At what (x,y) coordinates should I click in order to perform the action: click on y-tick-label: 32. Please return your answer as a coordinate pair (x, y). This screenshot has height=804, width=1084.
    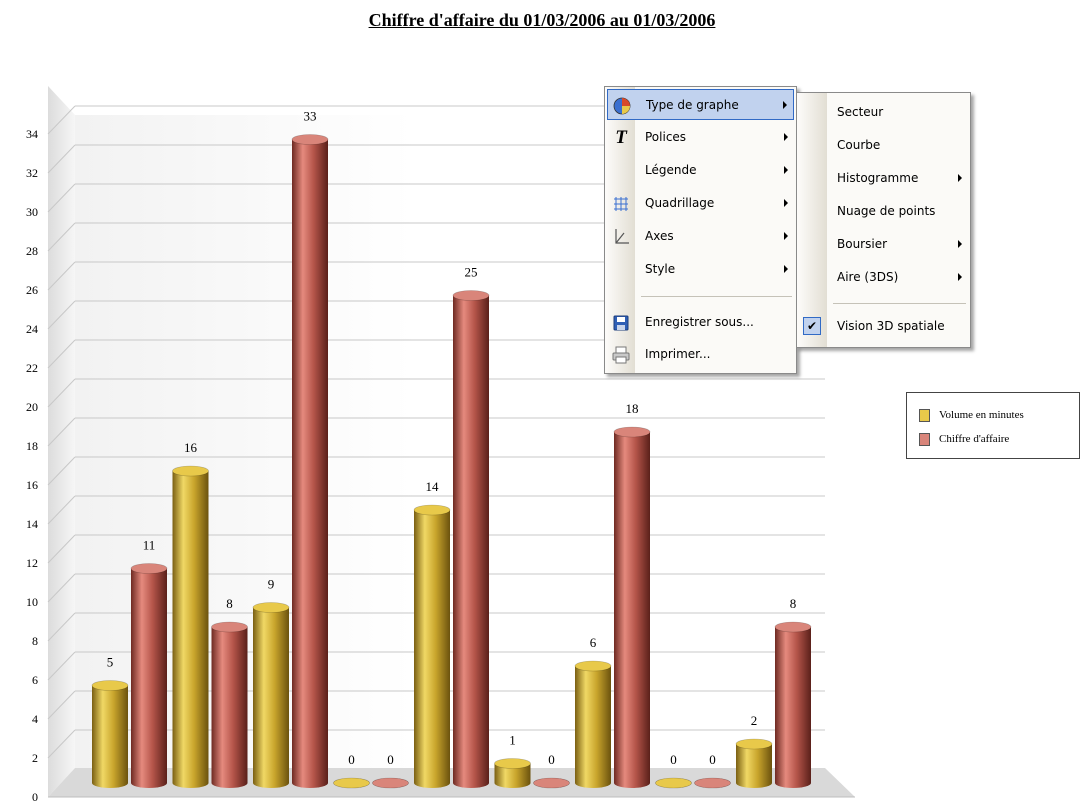
    Looking at the image, I should click on (32, 173).